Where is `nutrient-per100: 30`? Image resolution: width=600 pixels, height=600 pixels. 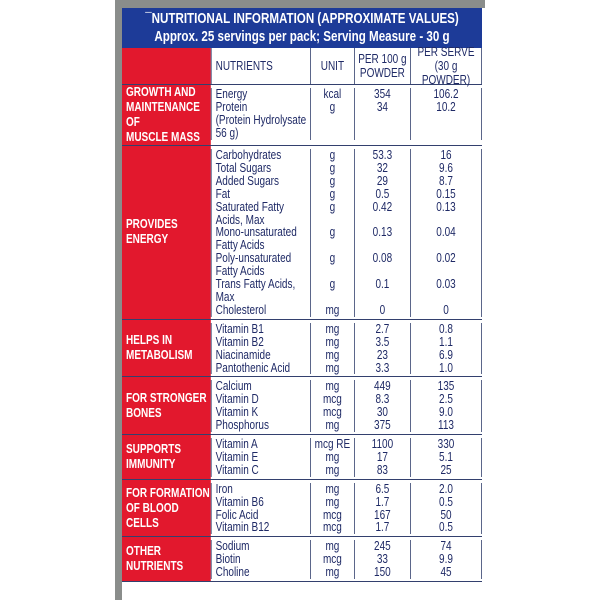
nutrient-per100: 30 is located at coordinates (382, 413).